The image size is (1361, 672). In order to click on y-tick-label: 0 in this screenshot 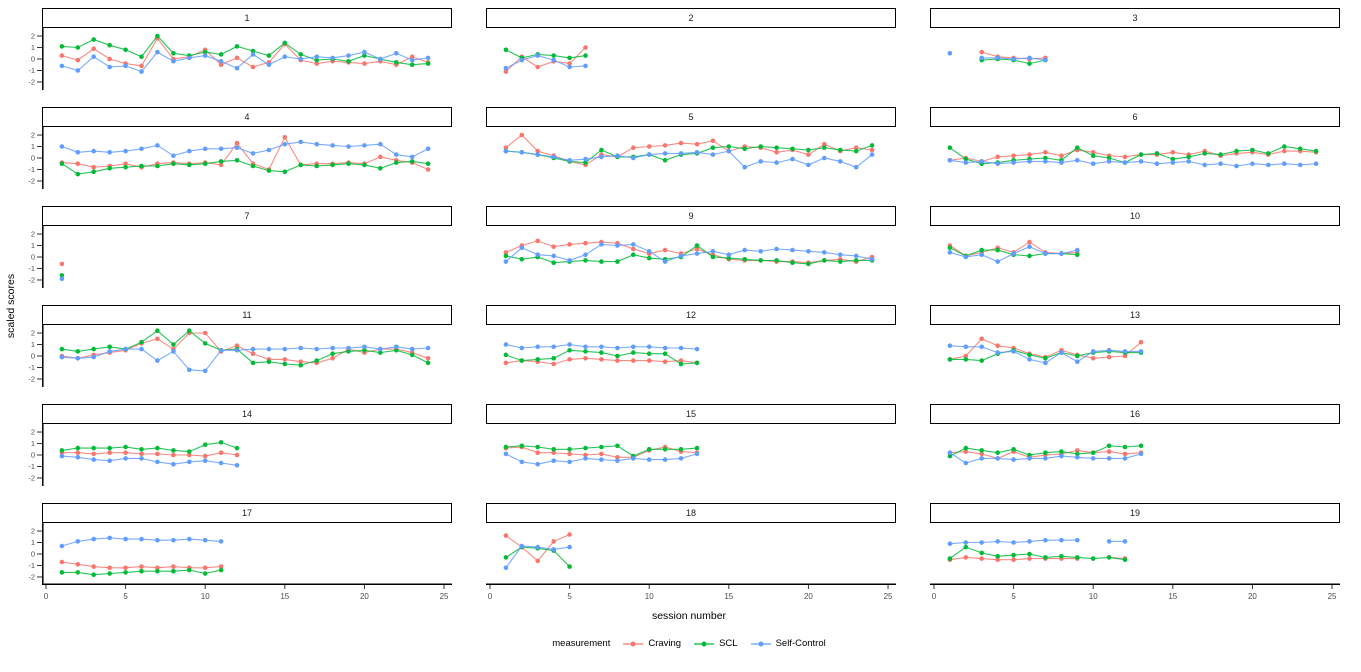, I will do `click(33, 59)`.